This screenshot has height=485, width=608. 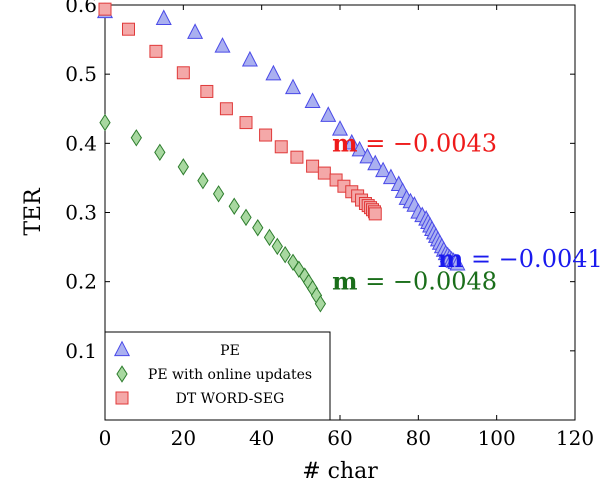 What do you see at coordinates (33, 211) in the screenshot?
I see `y-axis-label: TER` at bounding box center [33, 211].